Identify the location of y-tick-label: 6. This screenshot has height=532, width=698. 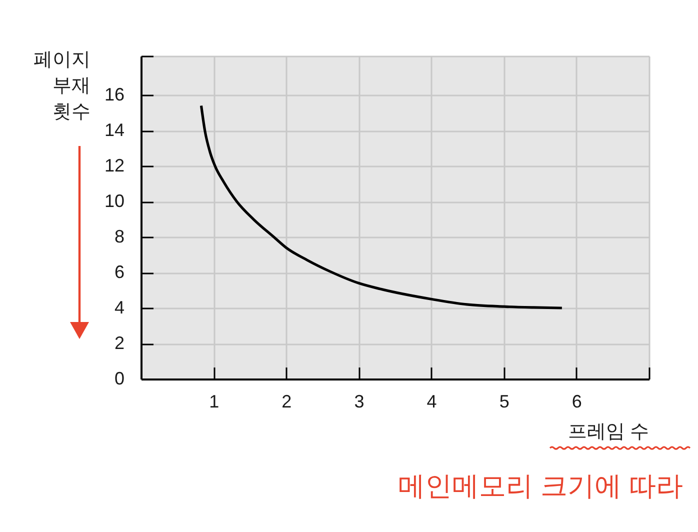
(119, 272).